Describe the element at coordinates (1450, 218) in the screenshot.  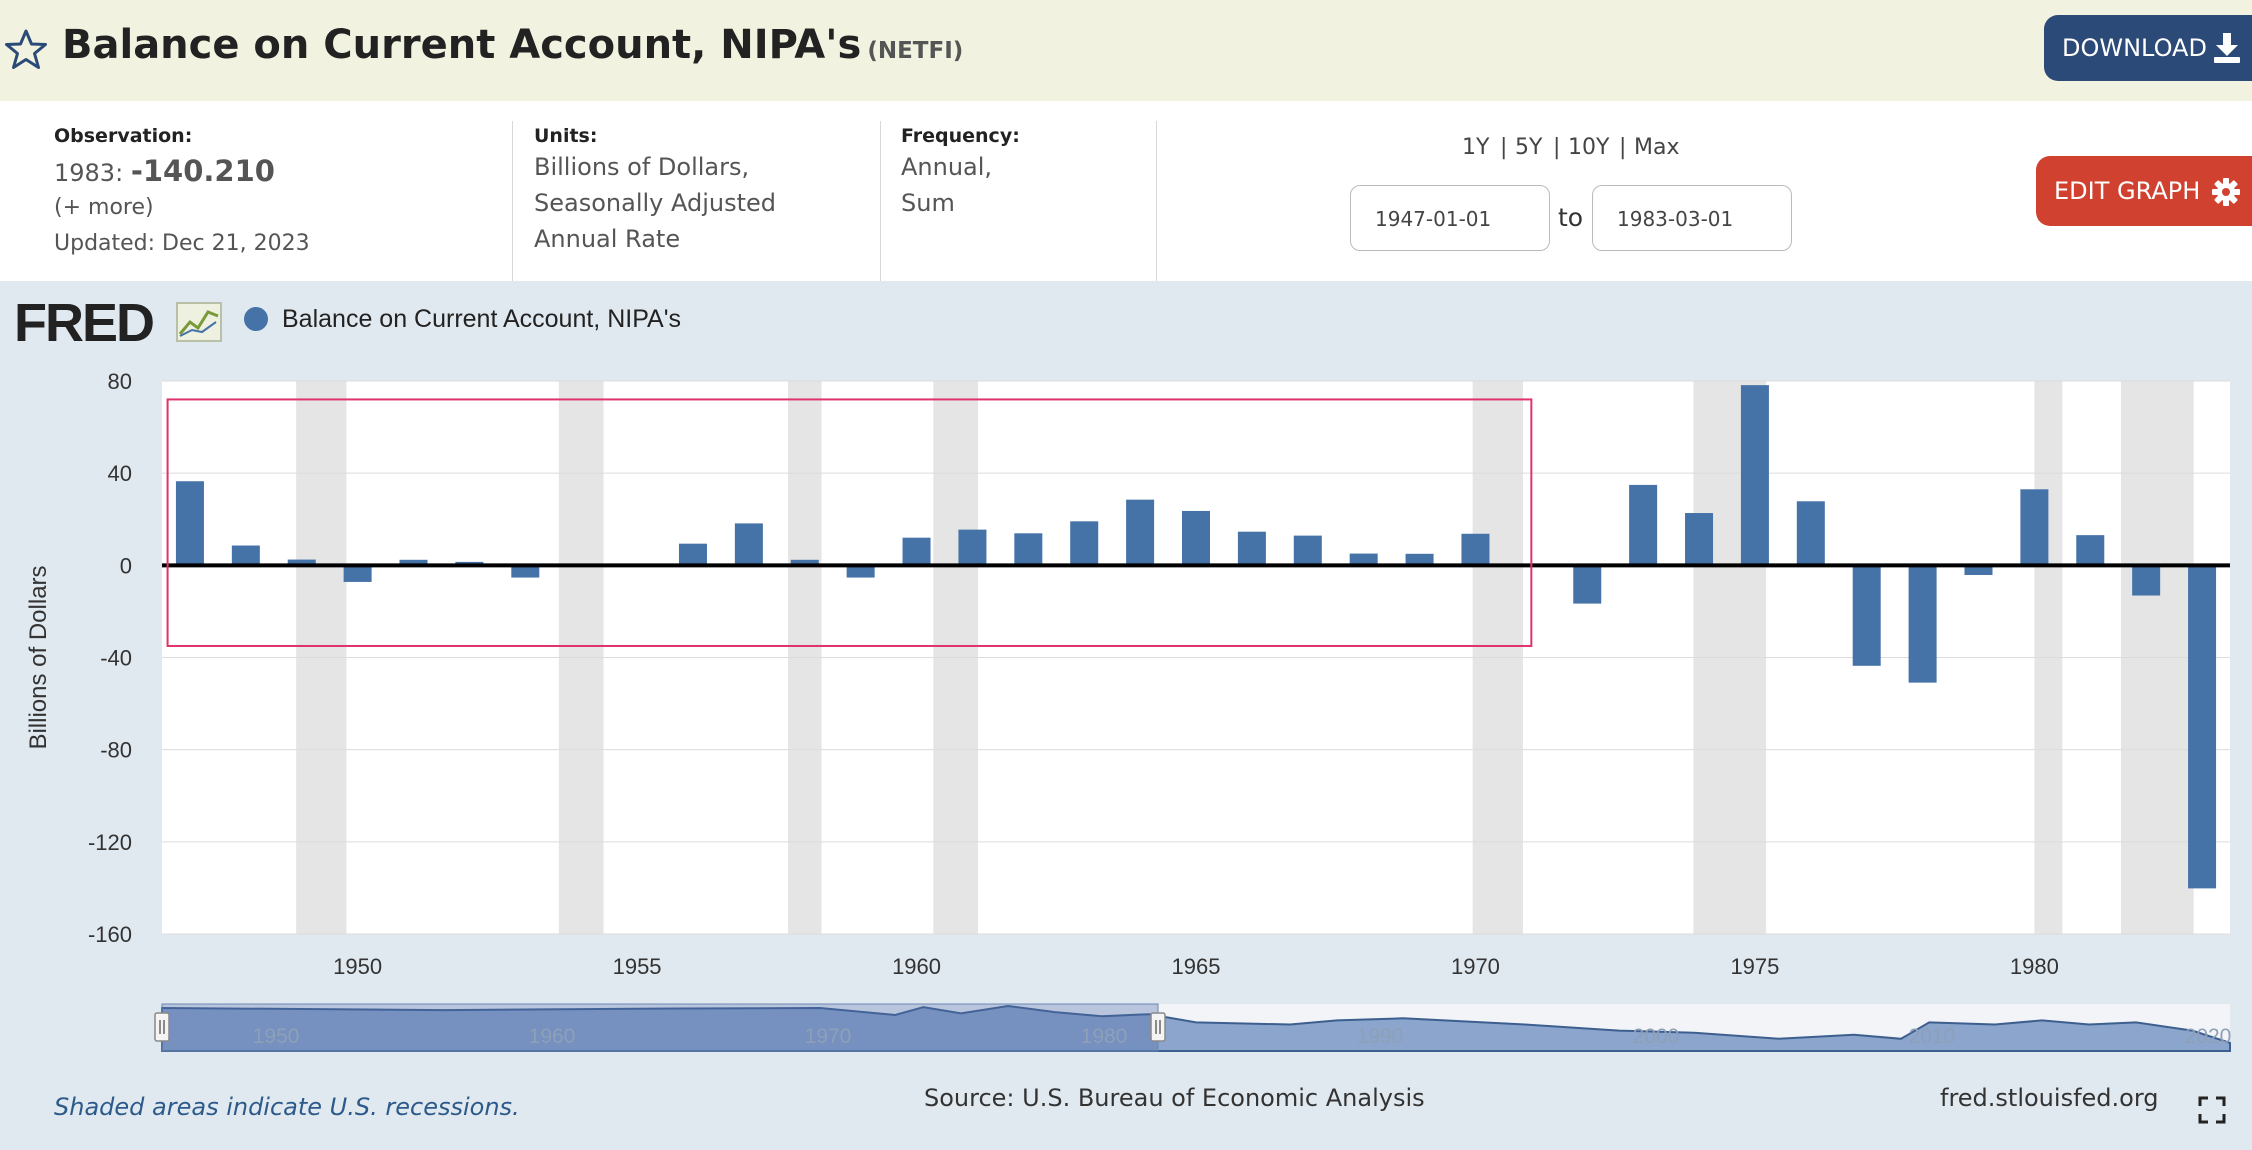
I see `start-date-input: 1947-01-01` at that location.